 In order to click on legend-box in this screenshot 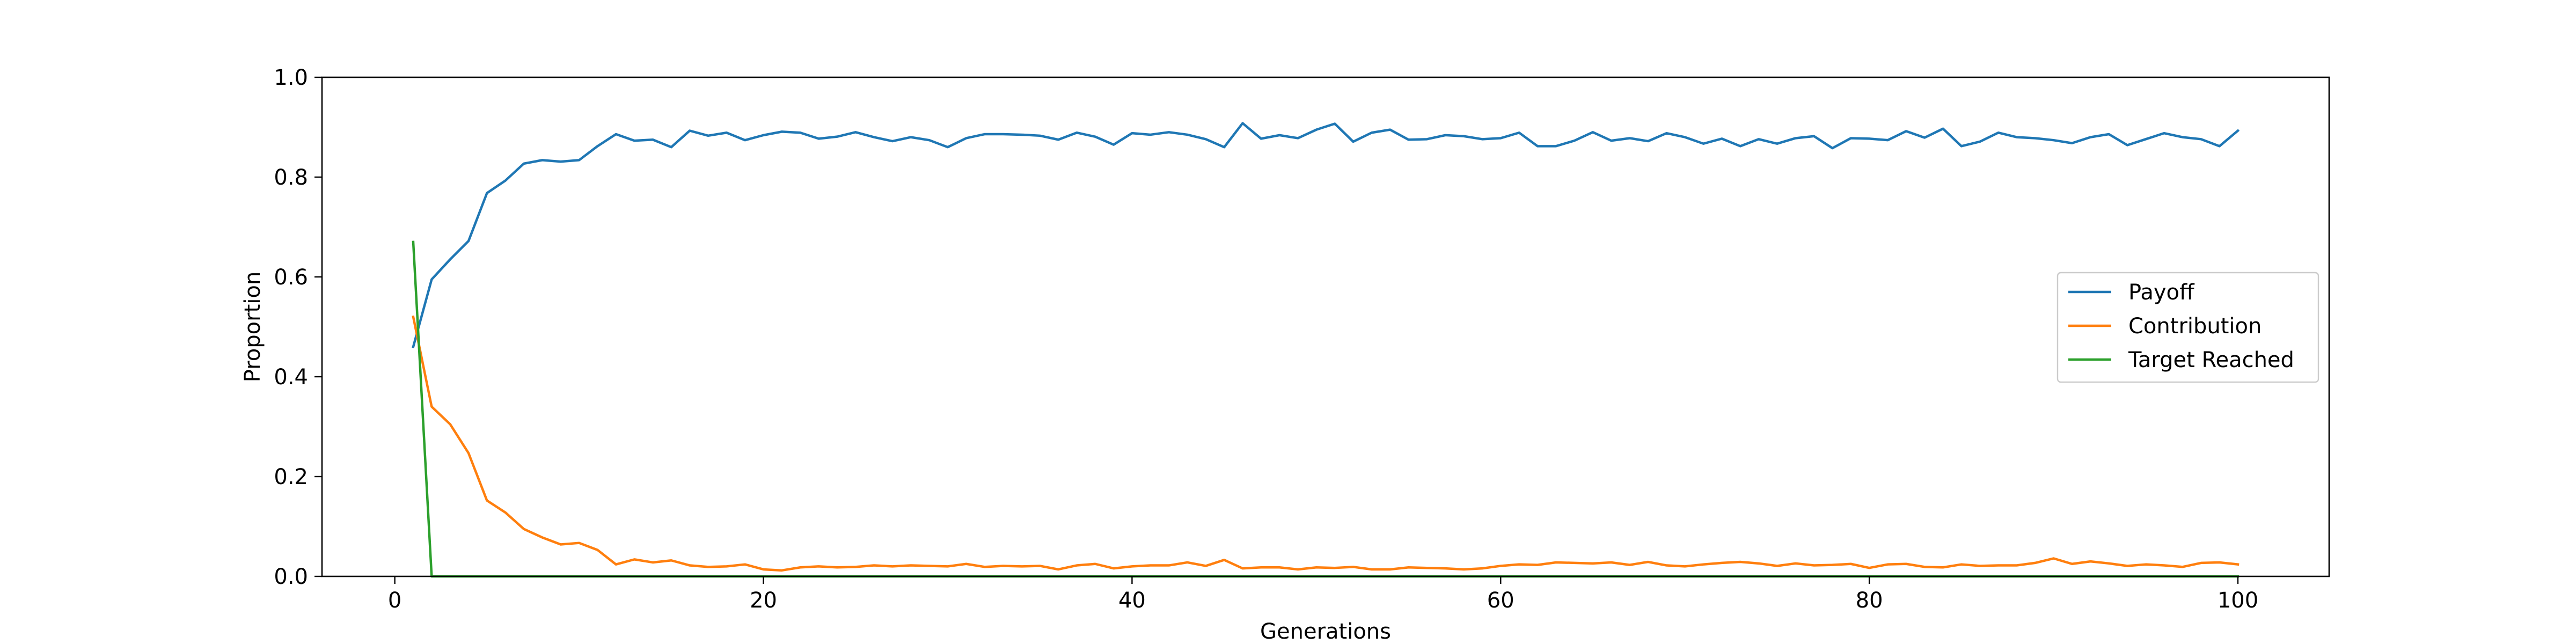, I will do `click(2188, 327)`.